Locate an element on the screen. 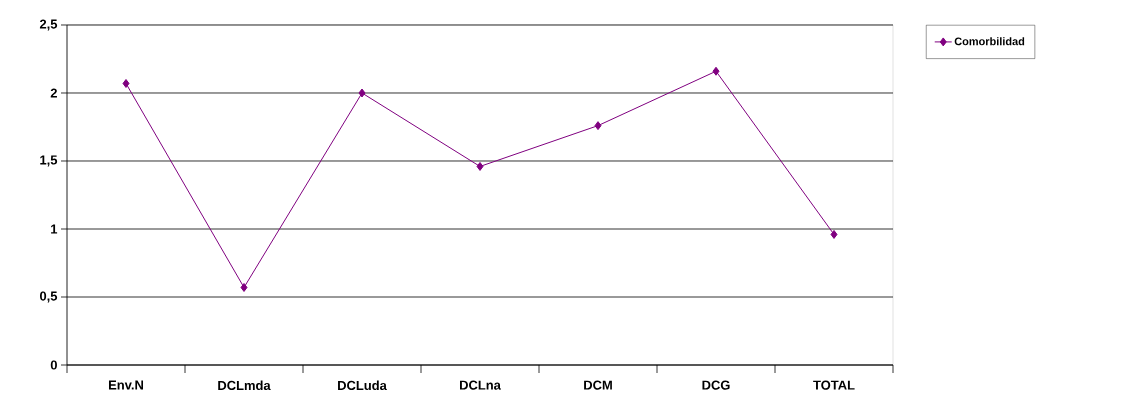 The width and height of the screenshot is (1121, 414). x-tick-label: DCG is located at coordinates (716, 385).